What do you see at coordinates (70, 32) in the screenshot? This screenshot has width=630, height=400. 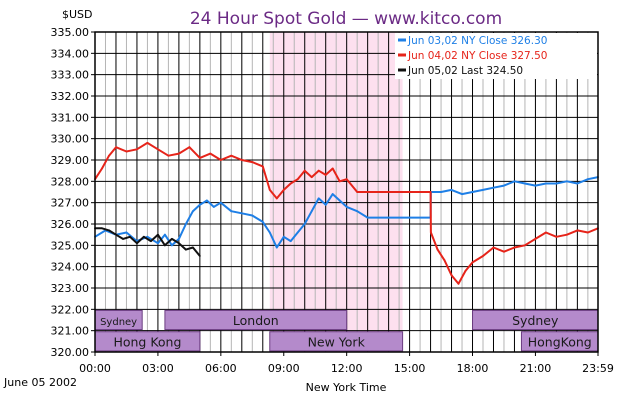 I see `y-tick-label: 335.00` at bounding box center [70, 32].